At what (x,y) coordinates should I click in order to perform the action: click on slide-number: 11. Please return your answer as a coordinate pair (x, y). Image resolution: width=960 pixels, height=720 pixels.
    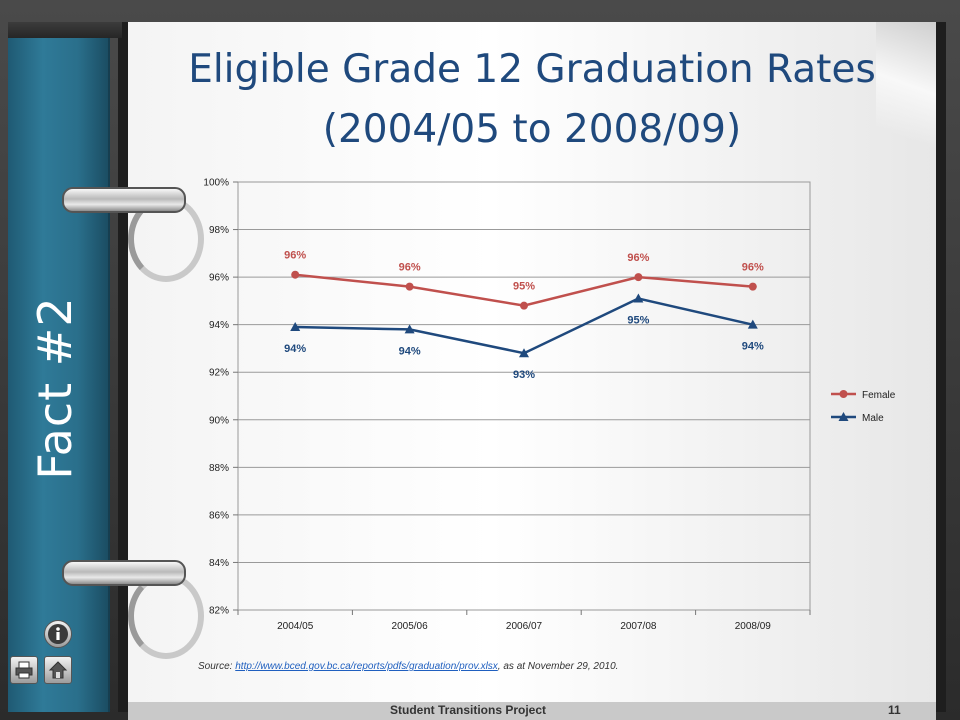
    Looking at the image, I should click on (894, 710).